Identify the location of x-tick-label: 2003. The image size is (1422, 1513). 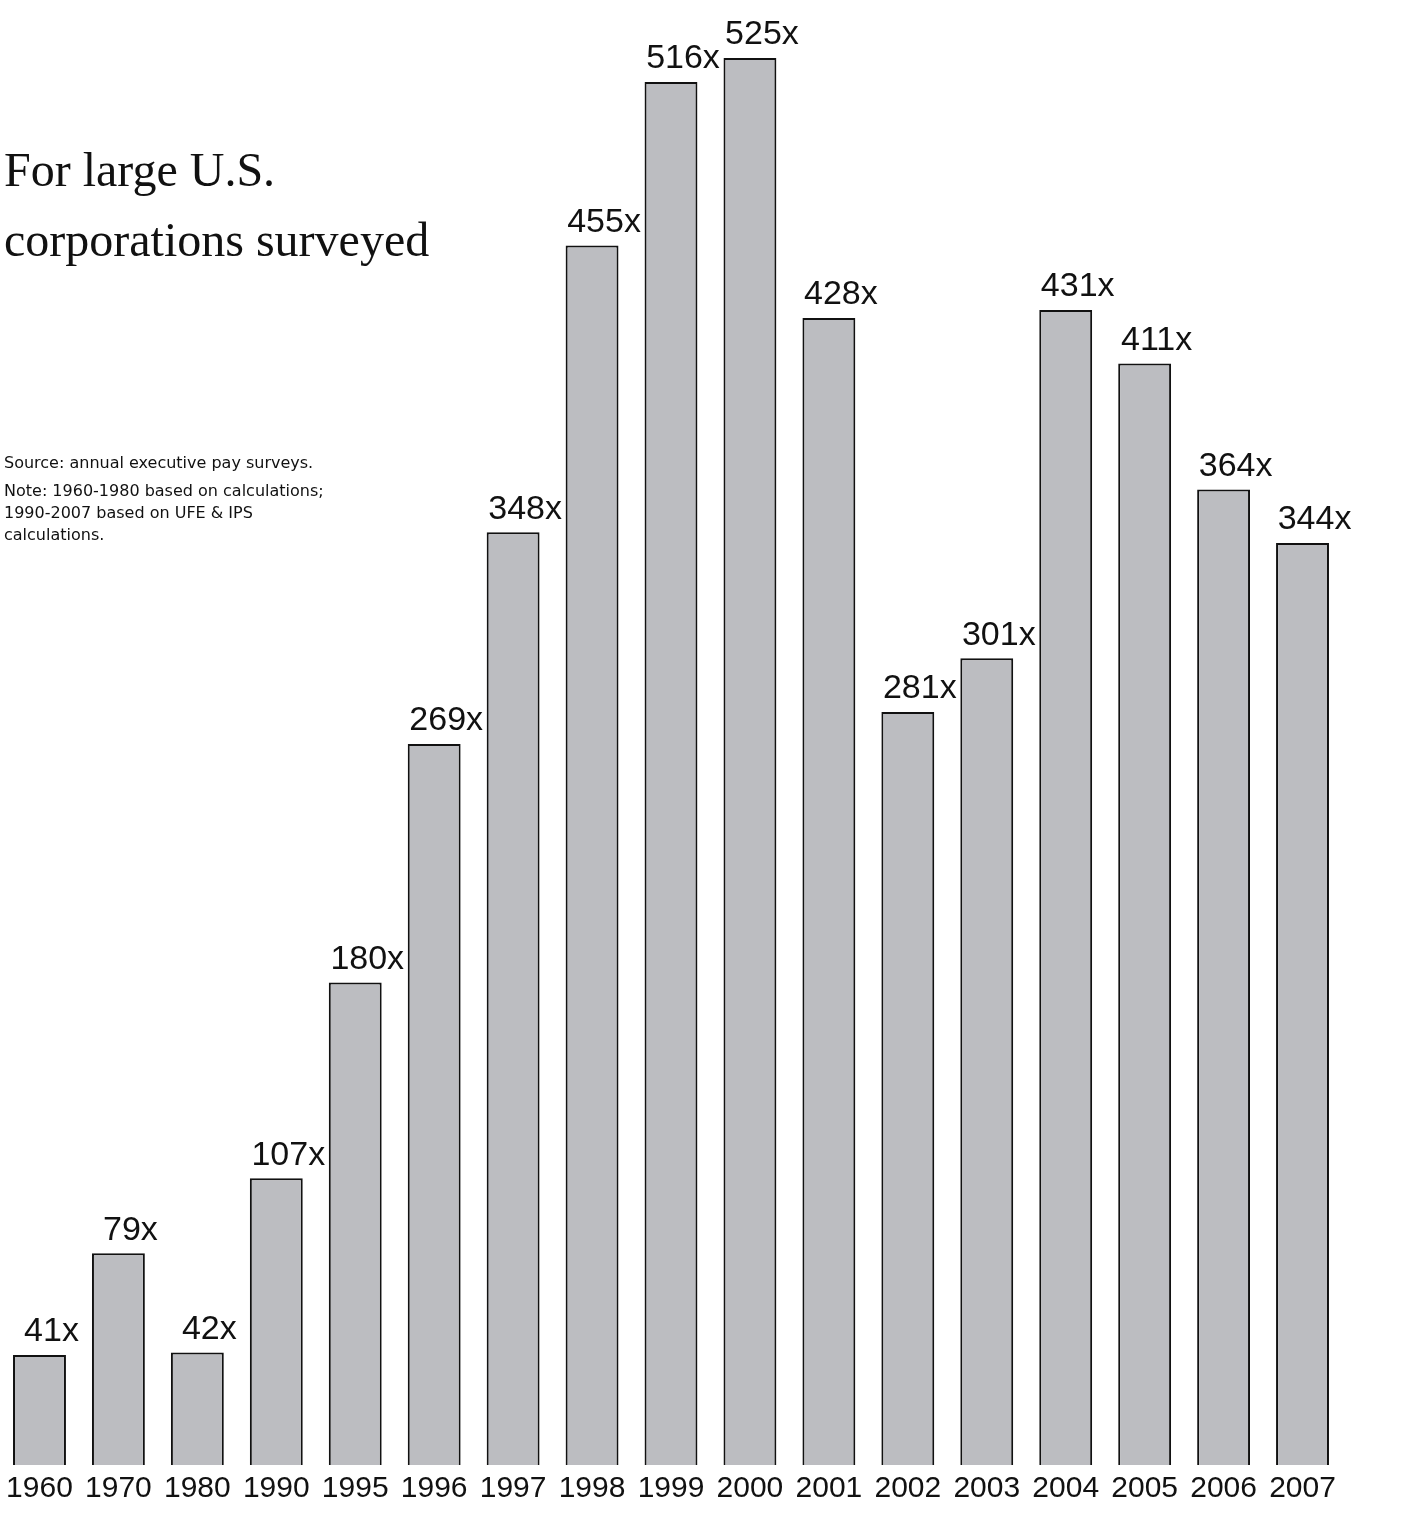
(987, 1487).